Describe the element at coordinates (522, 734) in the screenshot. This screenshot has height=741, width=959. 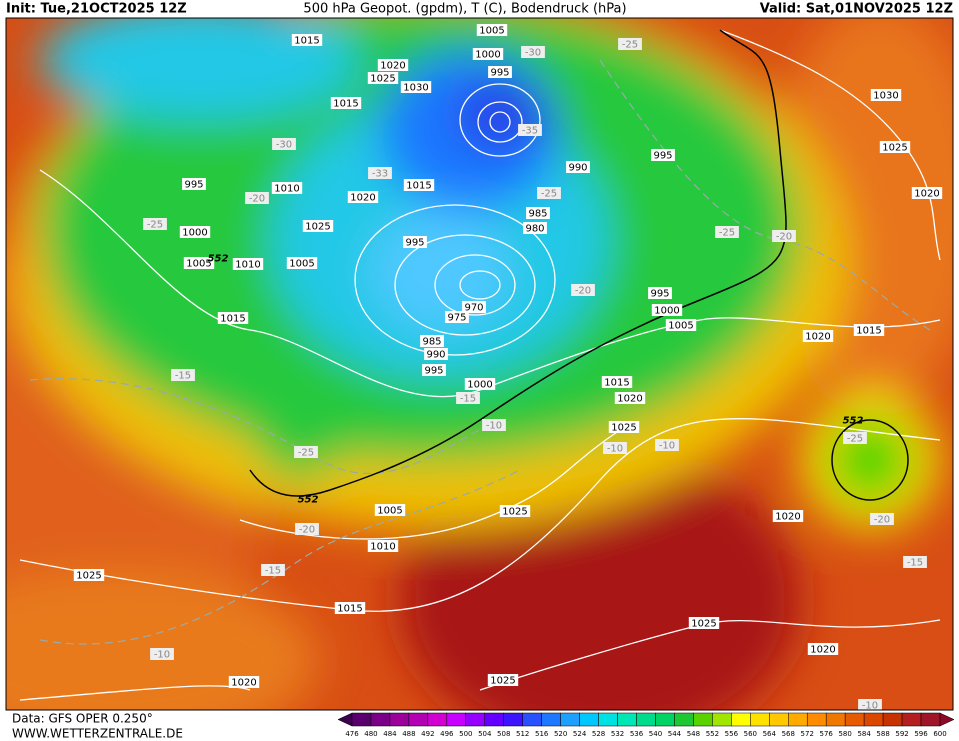
I see `colorbar-label: 512` at that location.